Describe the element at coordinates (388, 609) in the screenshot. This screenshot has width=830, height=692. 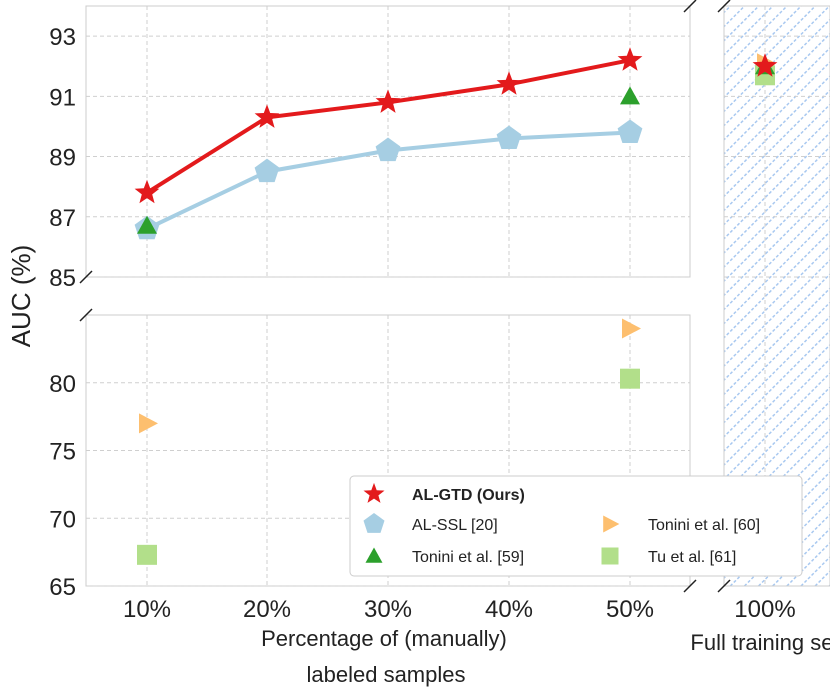
I see `x-tick-label: 30%` at that location.